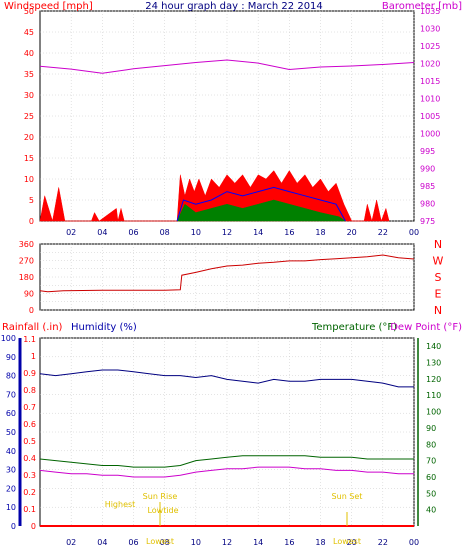 This screenshot has width=466, height=559. What do you see at coordinates (26, 261) in the screenshot?
I see `direction-tick-label: 270` at bounding box center [26, 261].